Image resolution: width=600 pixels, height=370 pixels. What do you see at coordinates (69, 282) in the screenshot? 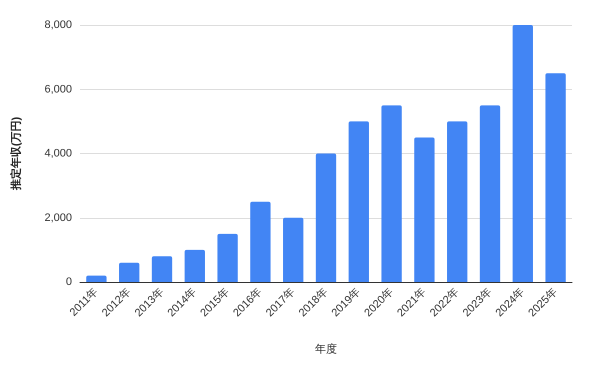
I see `y-tick-label: 0` at bounding box center [69, 282].